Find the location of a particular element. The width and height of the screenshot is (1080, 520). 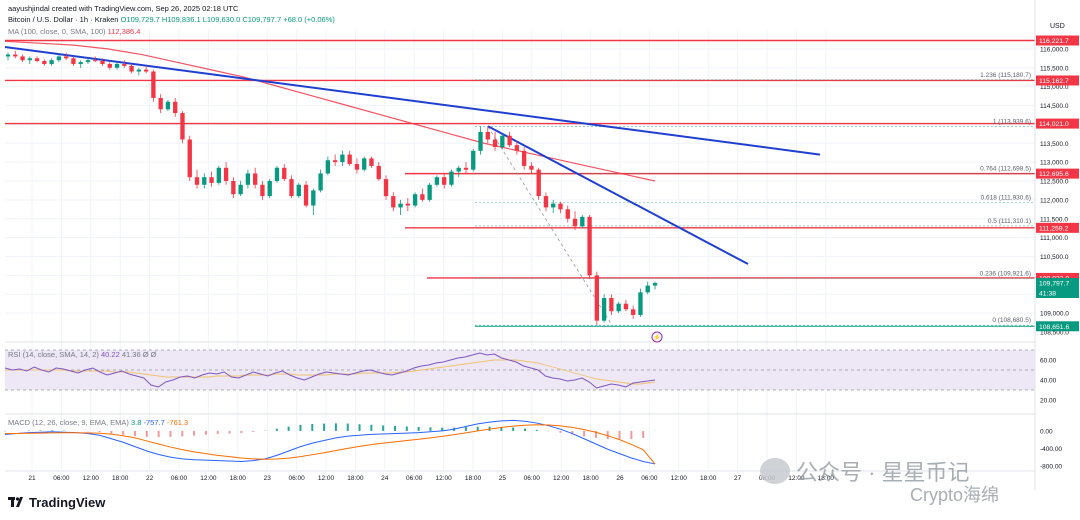

price-tick: 111,000.0 is located at coordinates (1054, 238).